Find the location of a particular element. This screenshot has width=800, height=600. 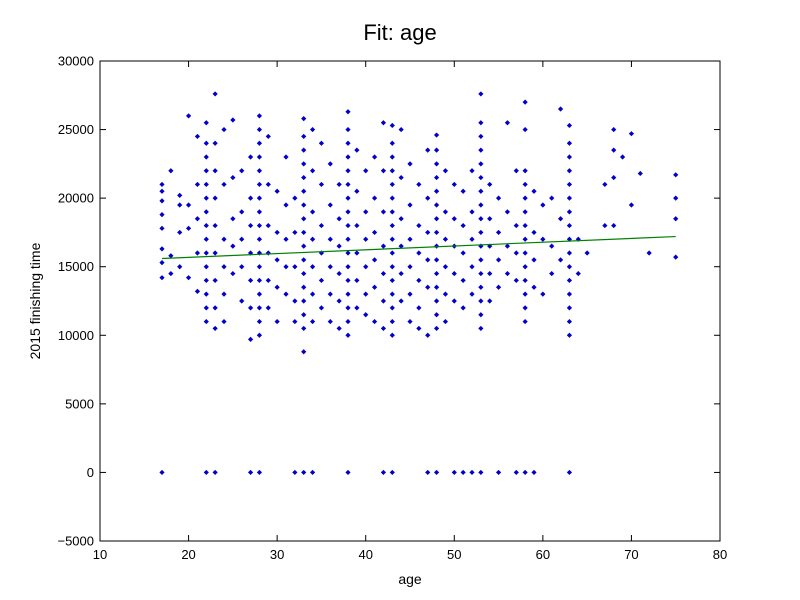

y-tick-label: 15000 is located at coordinates (76, 266).